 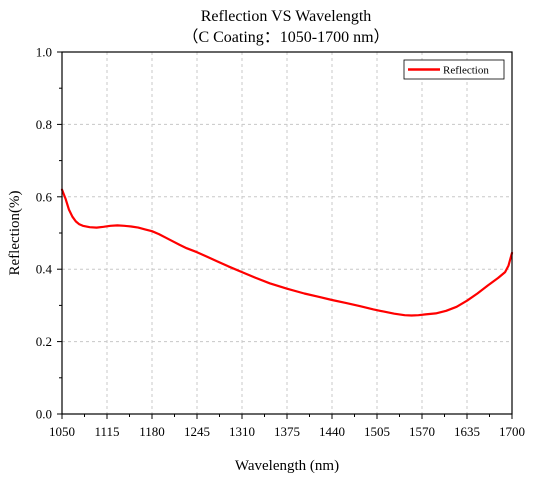 What do you see at coordinates (467, 431) in the screenshot?
I see `x-tick-label: 1635` at bounding box center [467, 431].